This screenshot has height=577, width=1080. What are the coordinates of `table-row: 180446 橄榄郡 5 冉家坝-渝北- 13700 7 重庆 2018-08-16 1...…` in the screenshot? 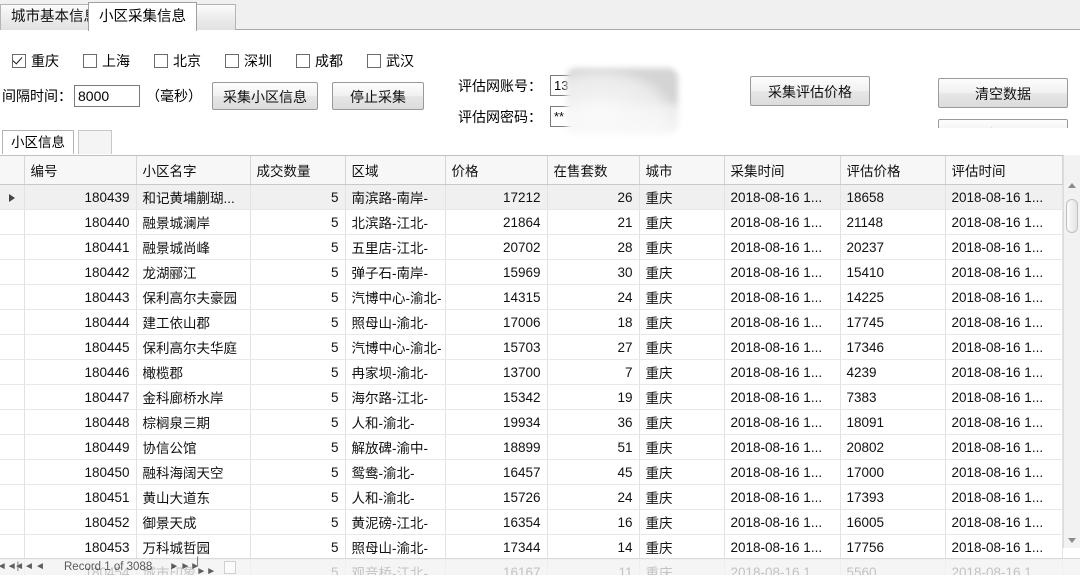 It's located at (531, 372).